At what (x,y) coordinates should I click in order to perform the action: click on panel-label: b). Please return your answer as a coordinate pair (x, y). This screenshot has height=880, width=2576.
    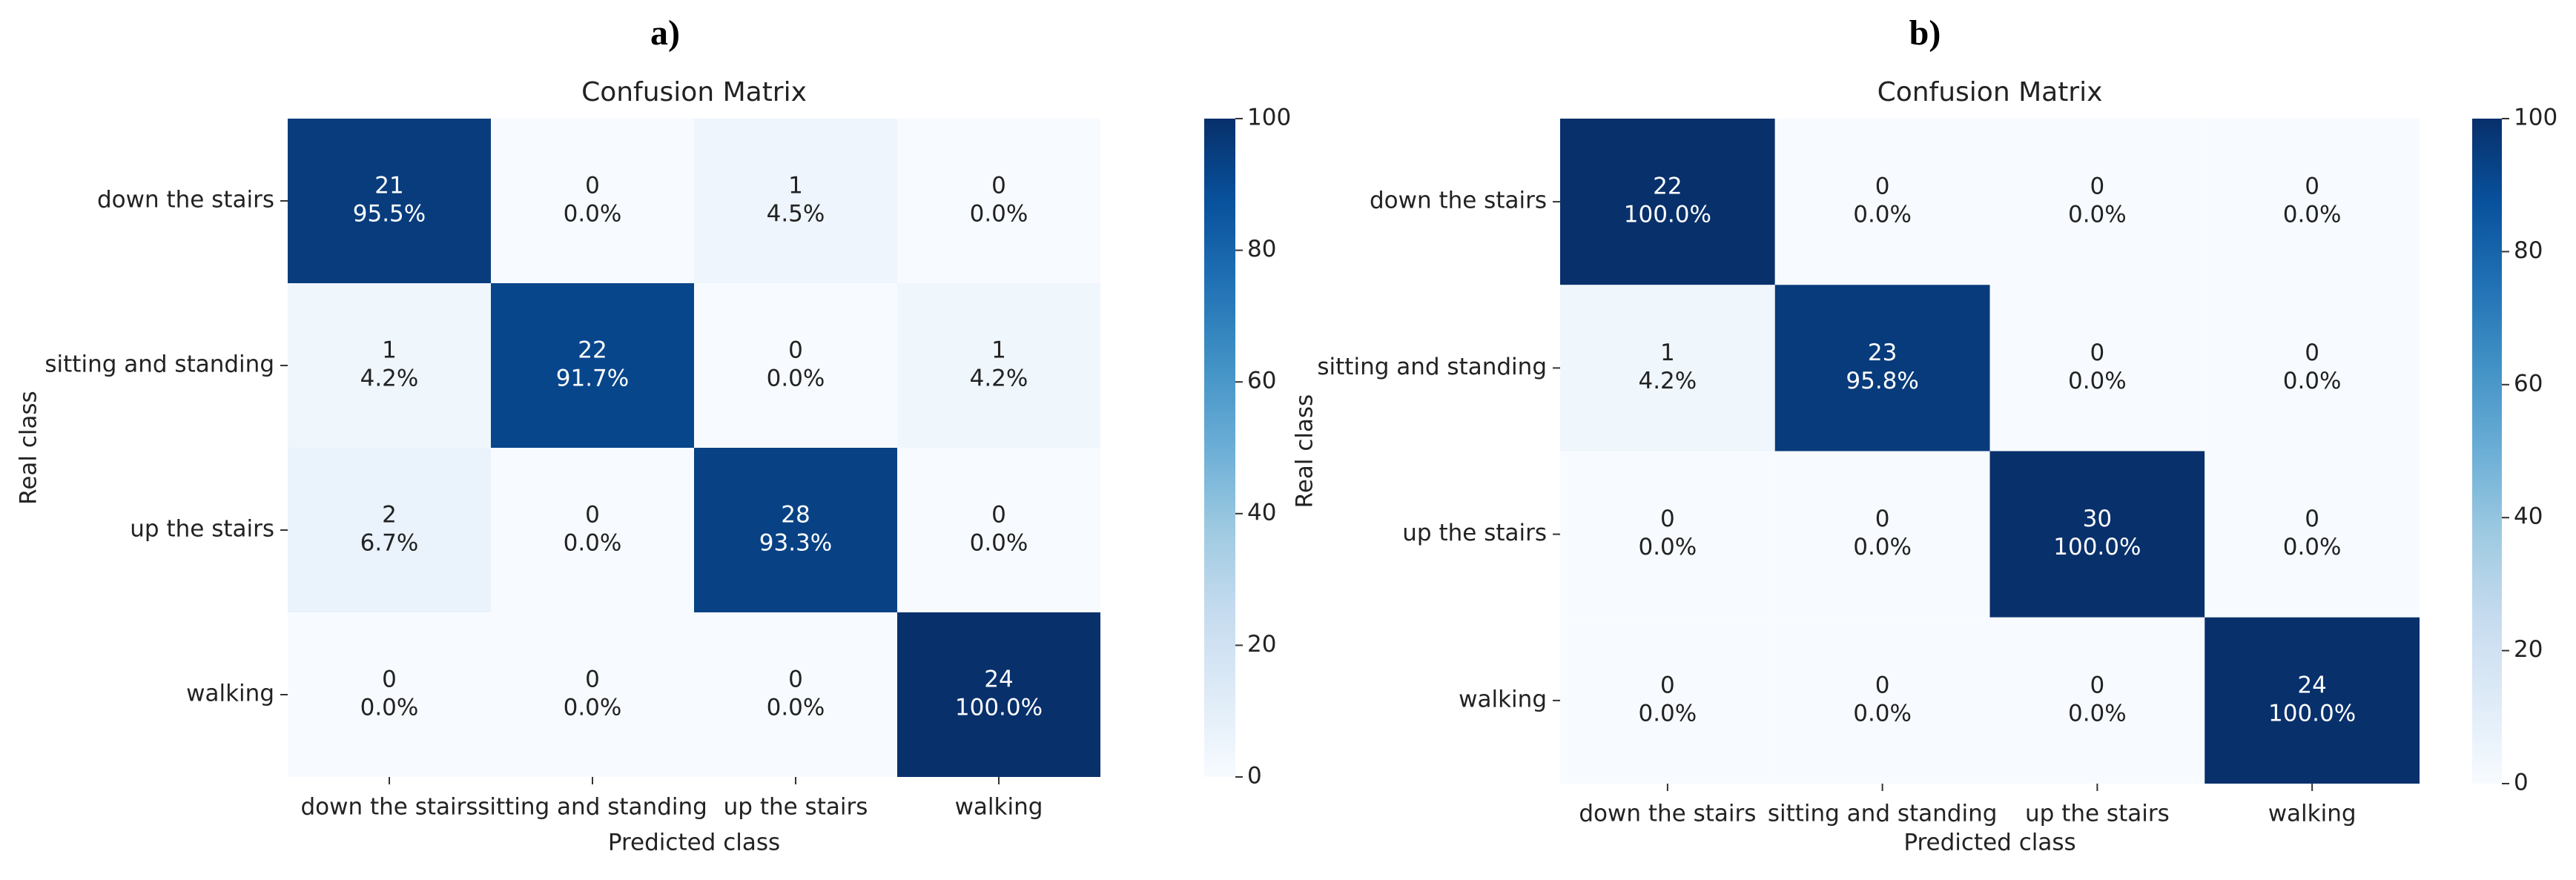
    Looking at the image, I should click on (1925, 33).